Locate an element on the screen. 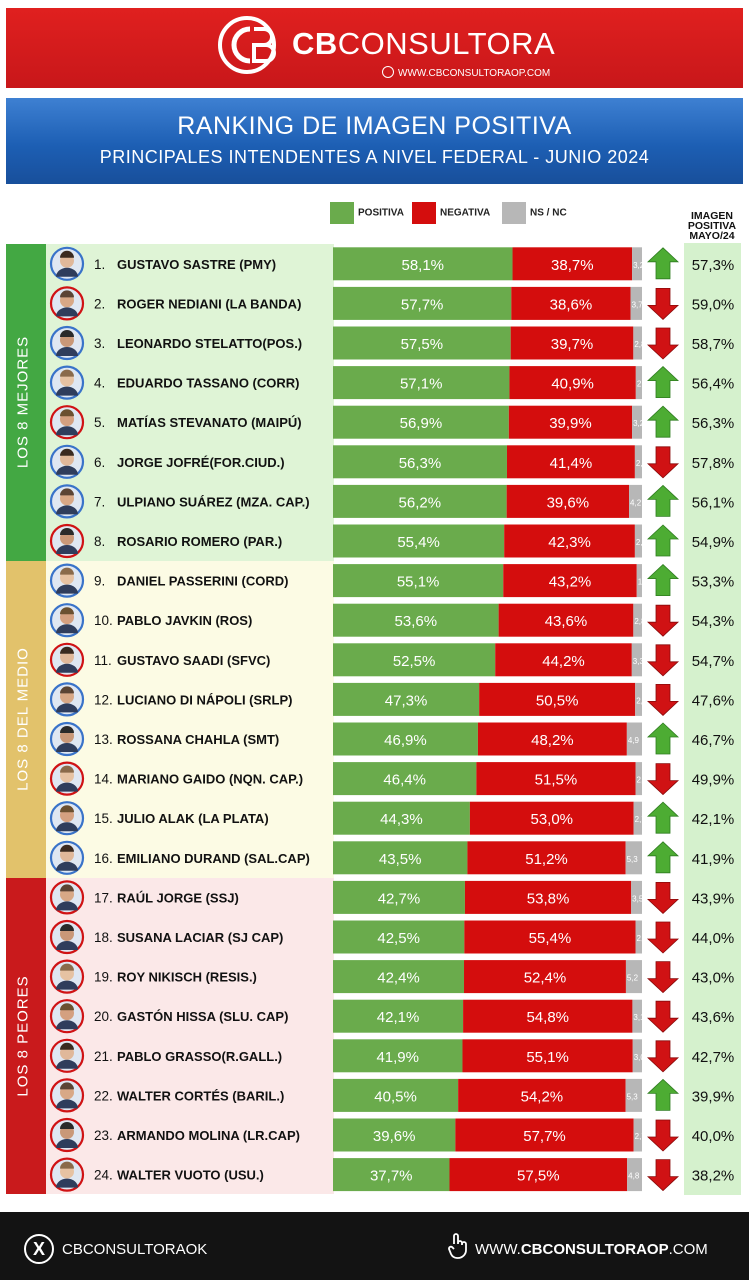 The height and width of the screenshot is (1280, 749). x-logo-icon: X is located at coordinates (39, 1249).